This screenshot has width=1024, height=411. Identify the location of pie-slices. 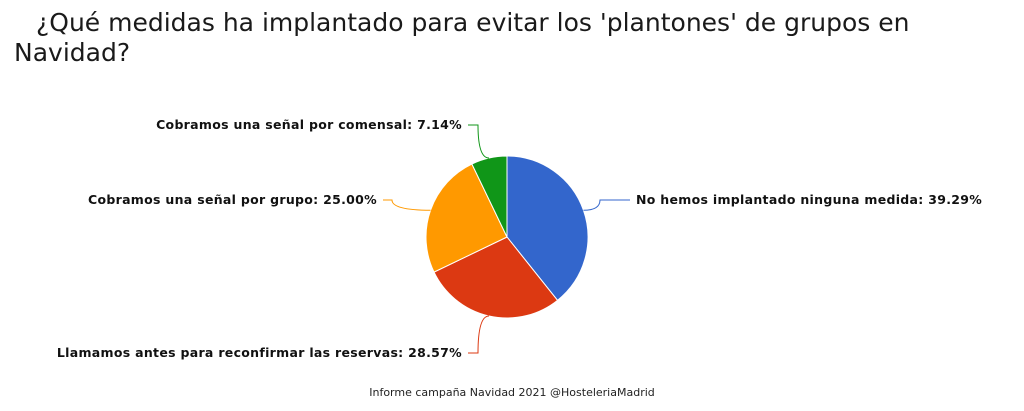
(507, 237).